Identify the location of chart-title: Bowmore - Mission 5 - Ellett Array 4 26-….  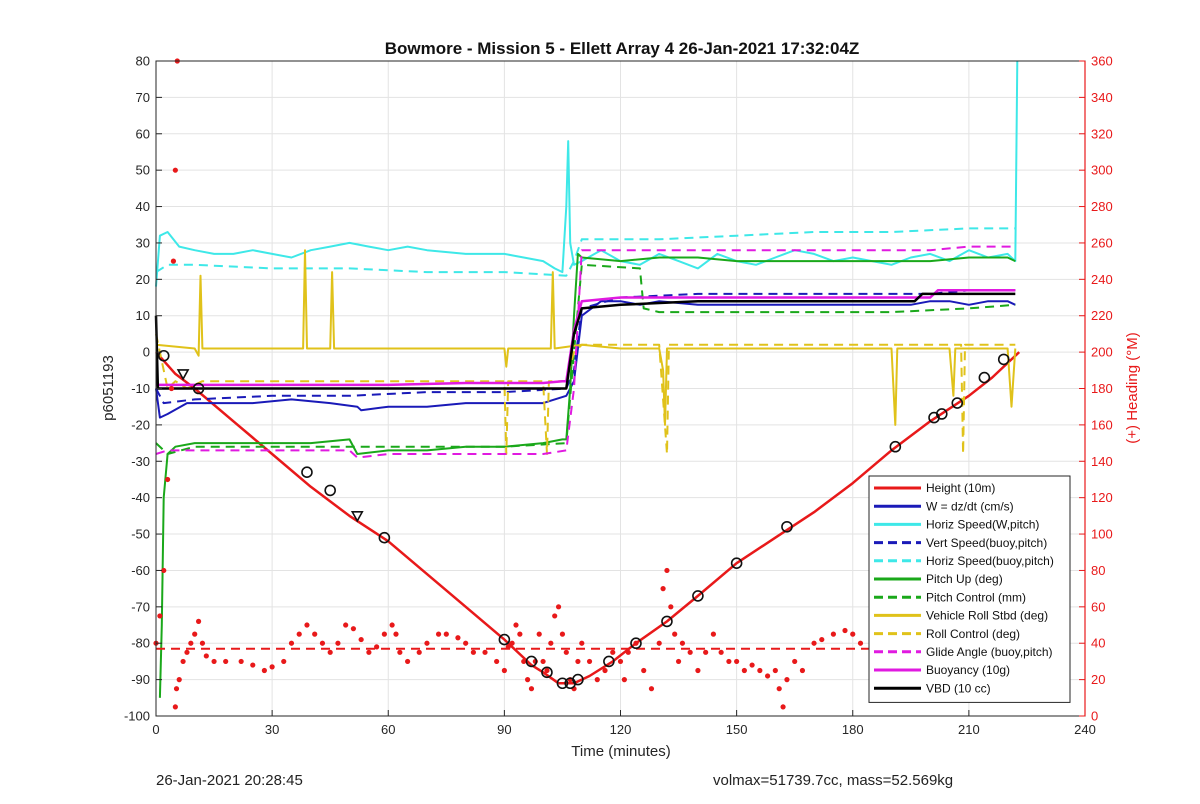
(622, 48).